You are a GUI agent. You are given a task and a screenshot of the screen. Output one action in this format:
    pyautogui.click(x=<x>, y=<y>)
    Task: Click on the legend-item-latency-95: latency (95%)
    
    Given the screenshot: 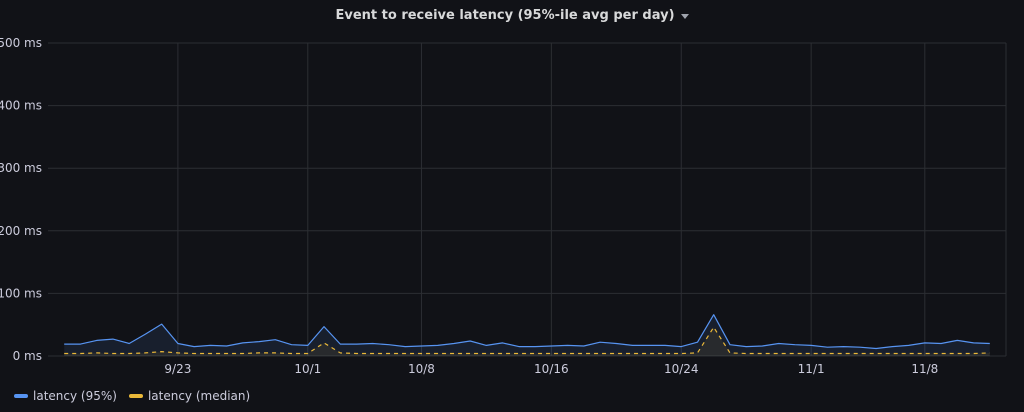 What is the action you would take?
    pyautogui.click(x=65, y=396)
    